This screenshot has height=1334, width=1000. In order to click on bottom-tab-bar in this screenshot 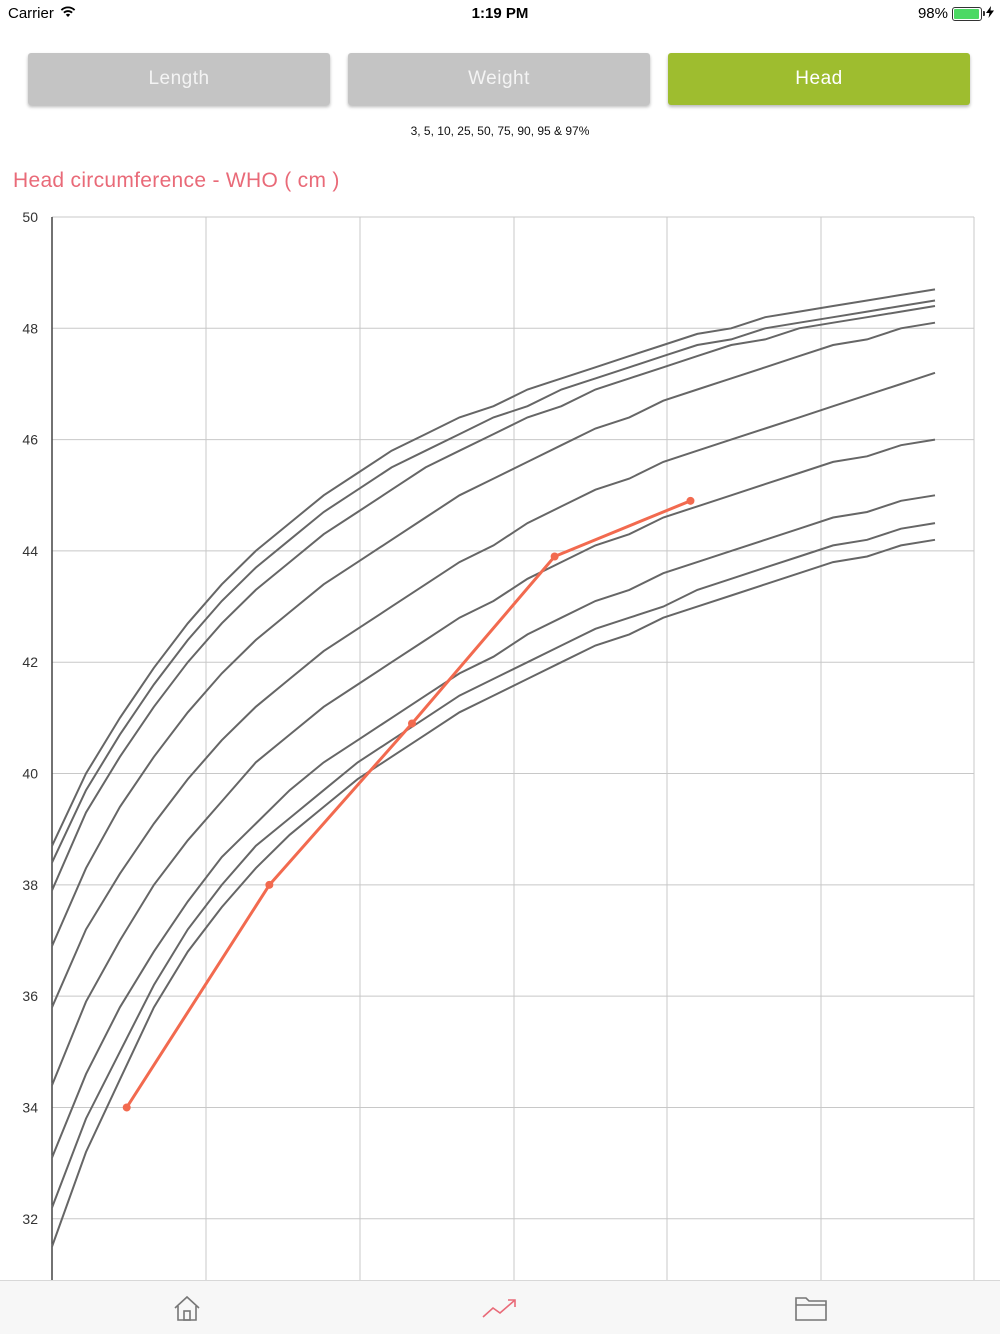, I will do `click(500, 1307)`.